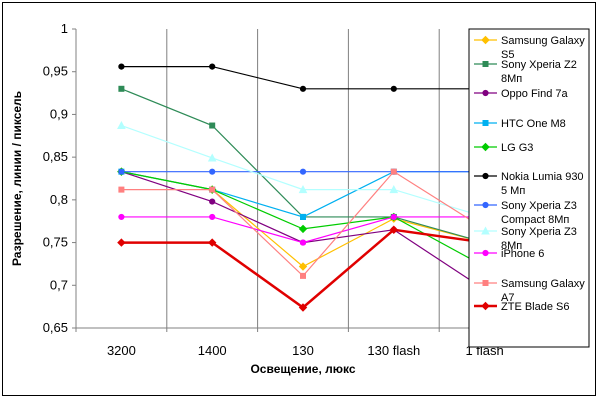 Image resolution: width=600 pixels, height=402 pixels. What do you see at coordinates (529, 291) in the screenshot?
I see `legend-item: Samsung Galaxy A7` at bounding box center [529, 291].